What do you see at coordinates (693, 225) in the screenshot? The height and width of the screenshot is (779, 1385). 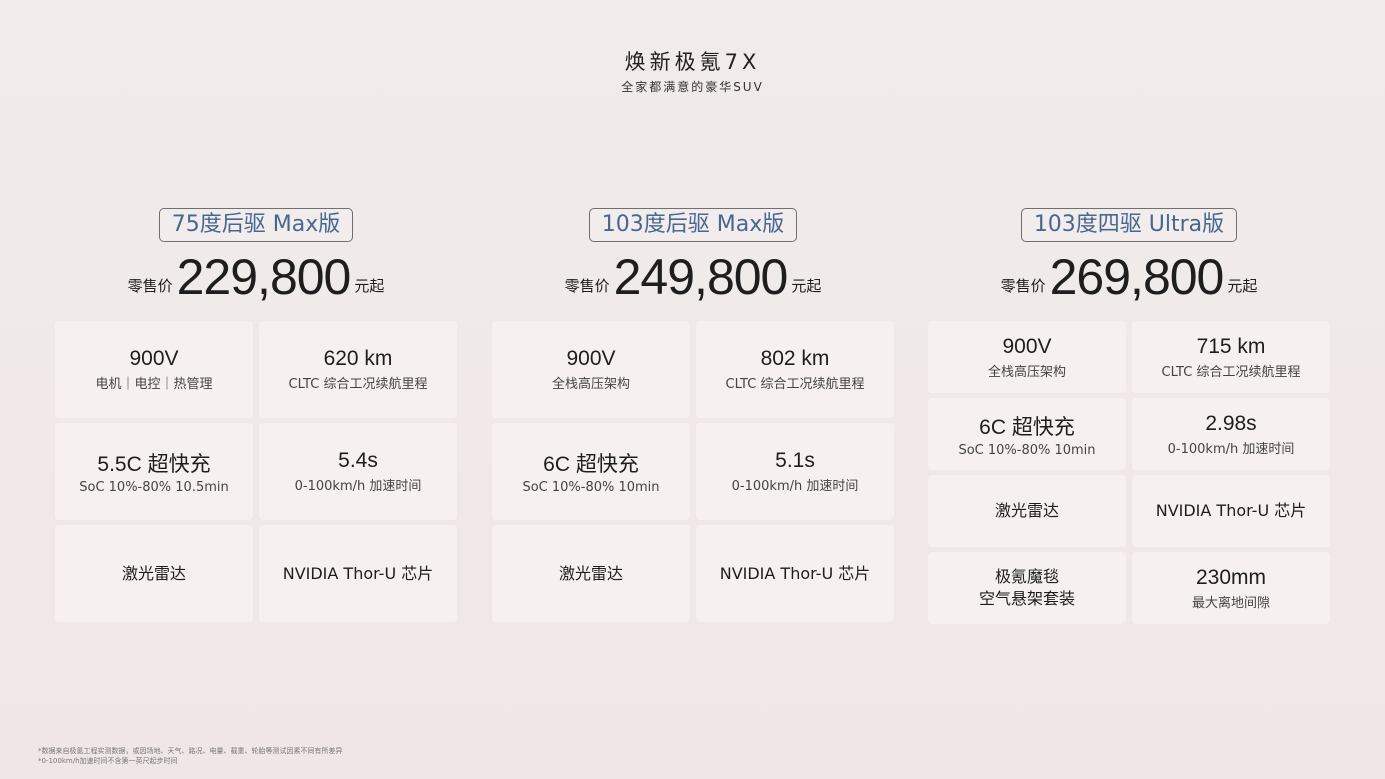 I see `variant-badge: 103度后驱 Max版` at bounding box center [693, 225].